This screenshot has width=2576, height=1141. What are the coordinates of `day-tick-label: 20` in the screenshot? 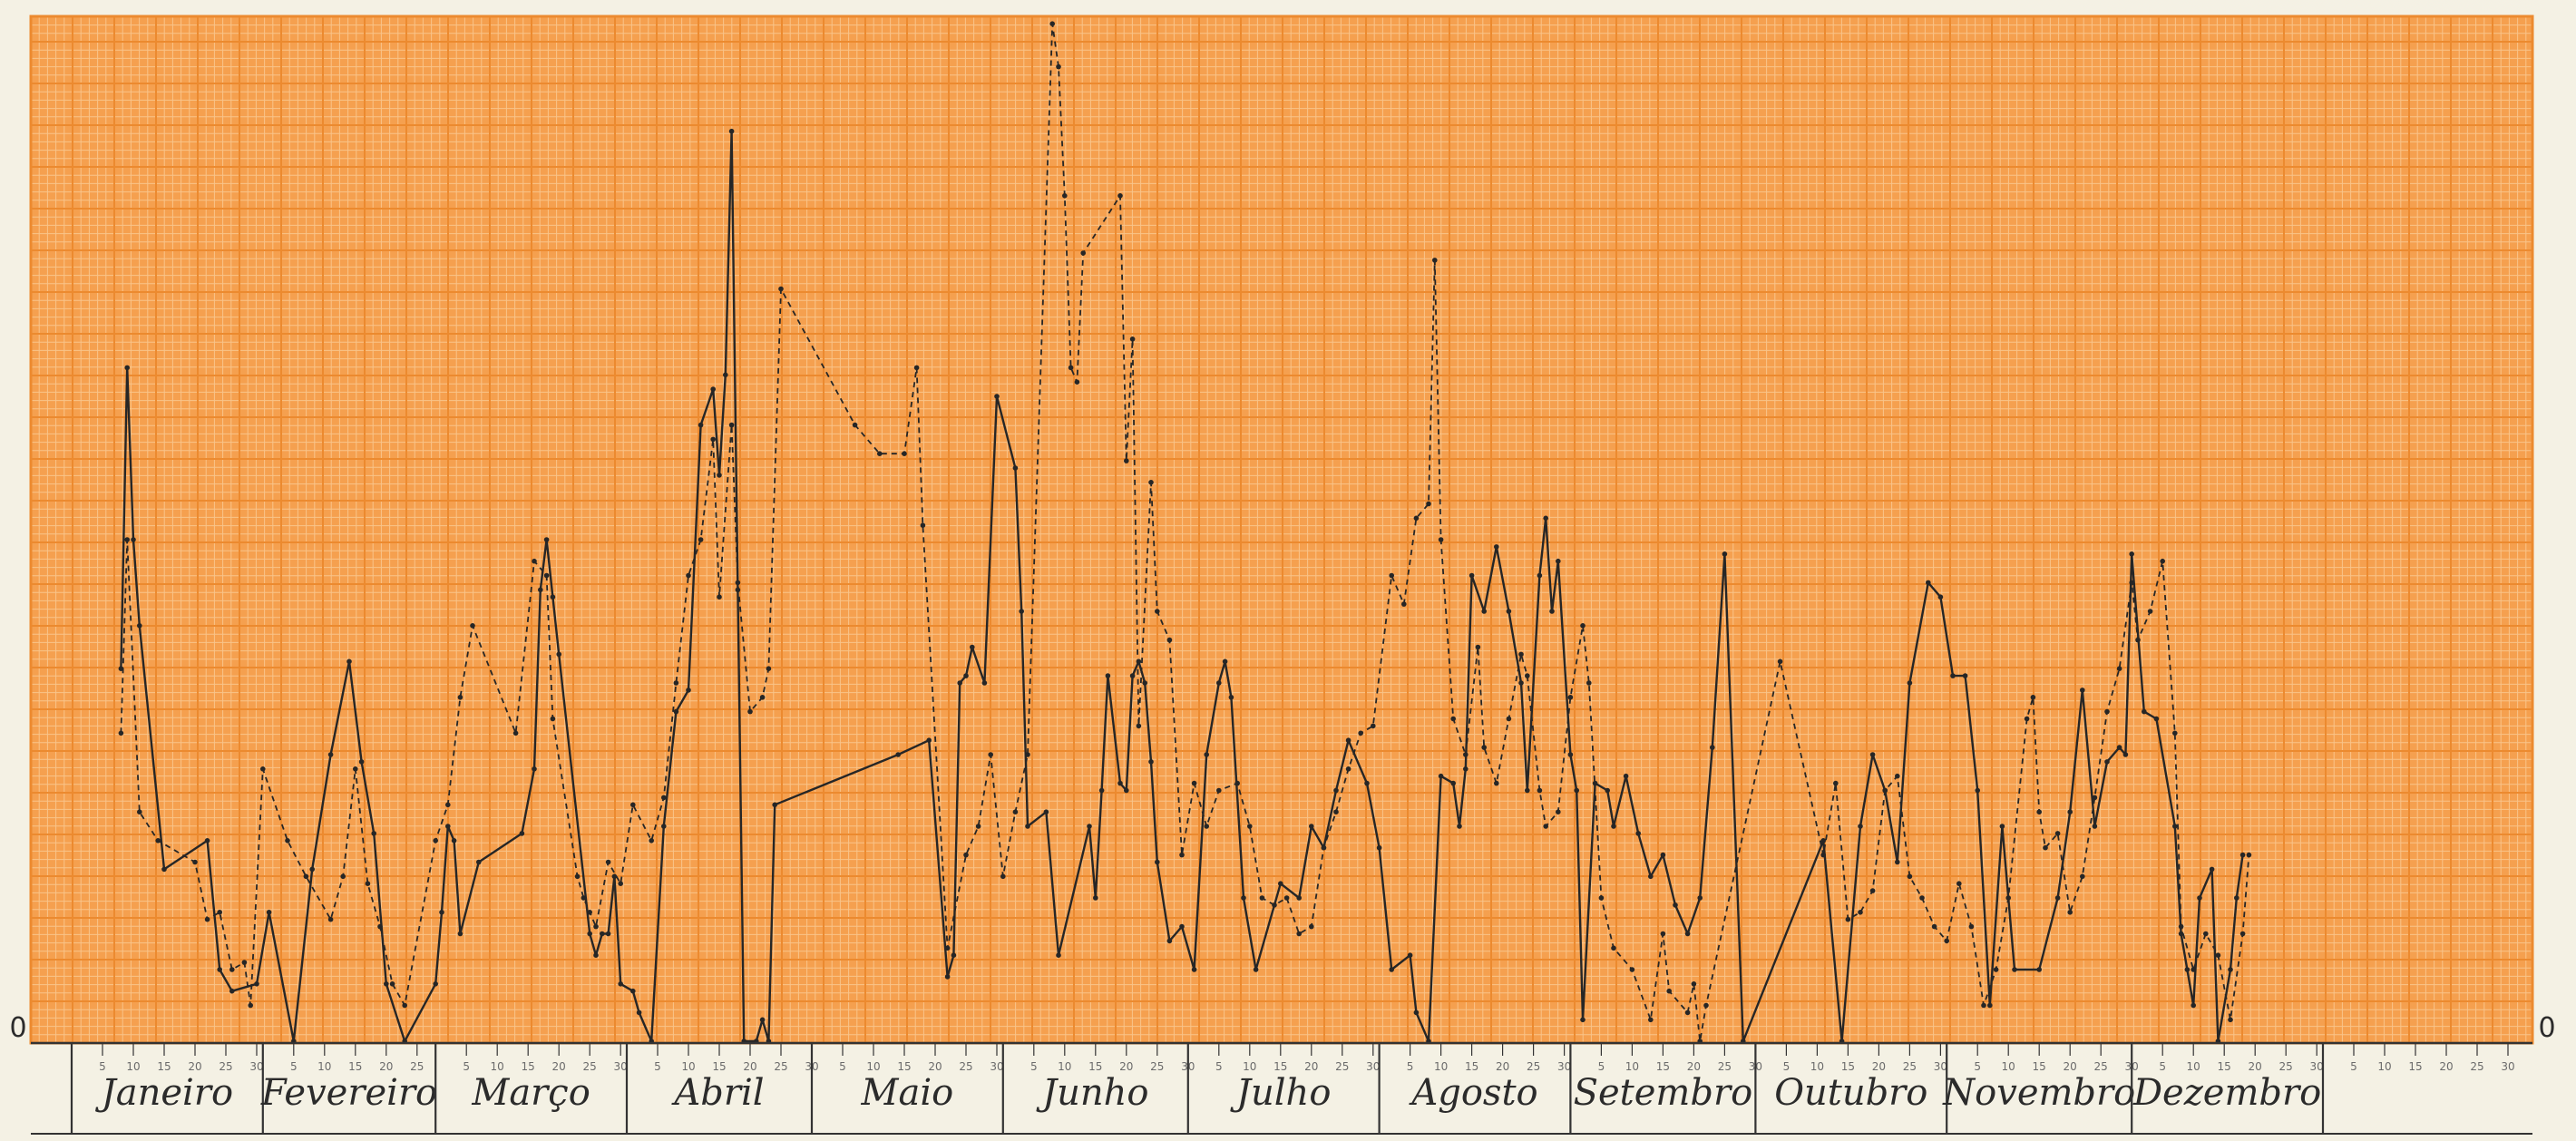 It's located at (2070, 1066).